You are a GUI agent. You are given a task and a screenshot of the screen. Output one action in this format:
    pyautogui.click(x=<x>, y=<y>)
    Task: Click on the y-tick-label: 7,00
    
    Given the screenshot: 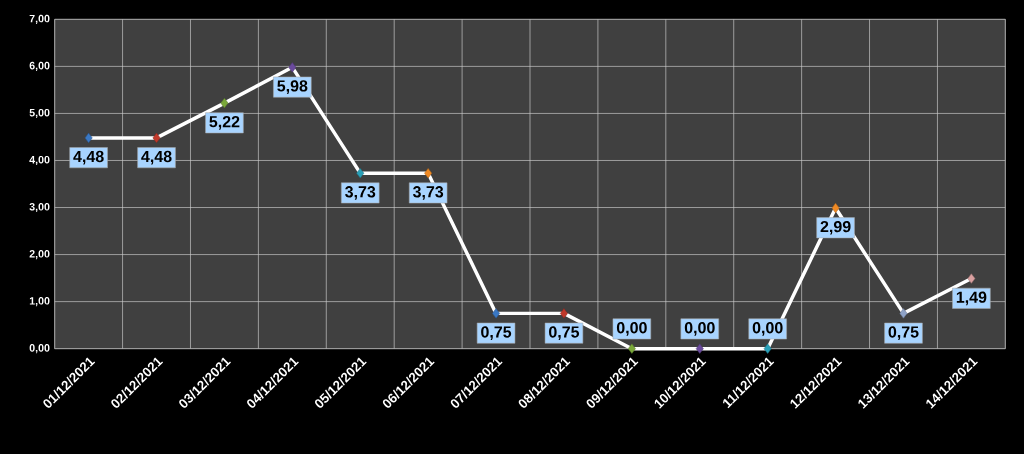 What is the action you would take?
    pyautogui.click(x=39, y=19)
    